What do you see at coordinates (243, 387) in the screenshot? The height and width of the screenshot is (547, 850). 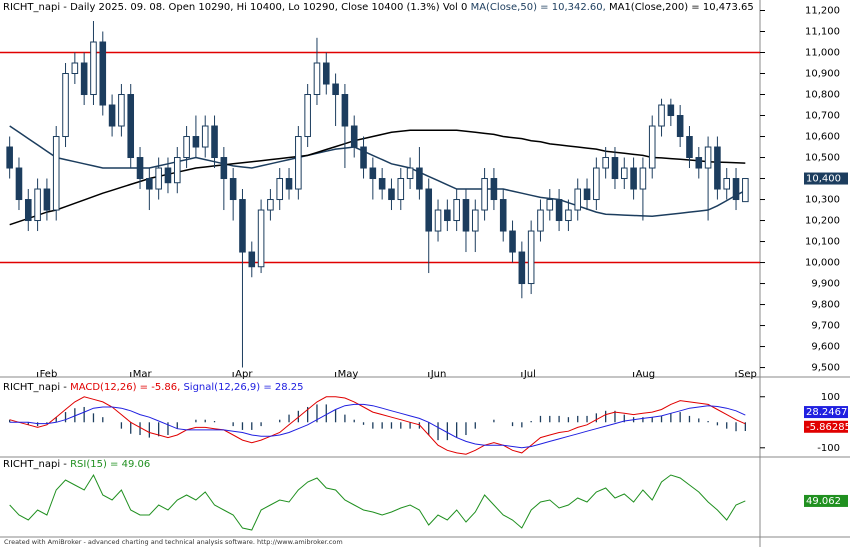 I see `title-part: Signal(12,26,9) = 28.25` at bounding box center [243, 387].